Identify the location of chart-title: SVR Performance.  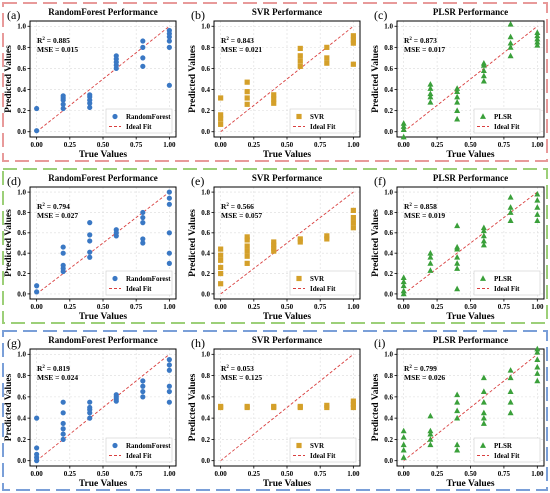
(287, 178).